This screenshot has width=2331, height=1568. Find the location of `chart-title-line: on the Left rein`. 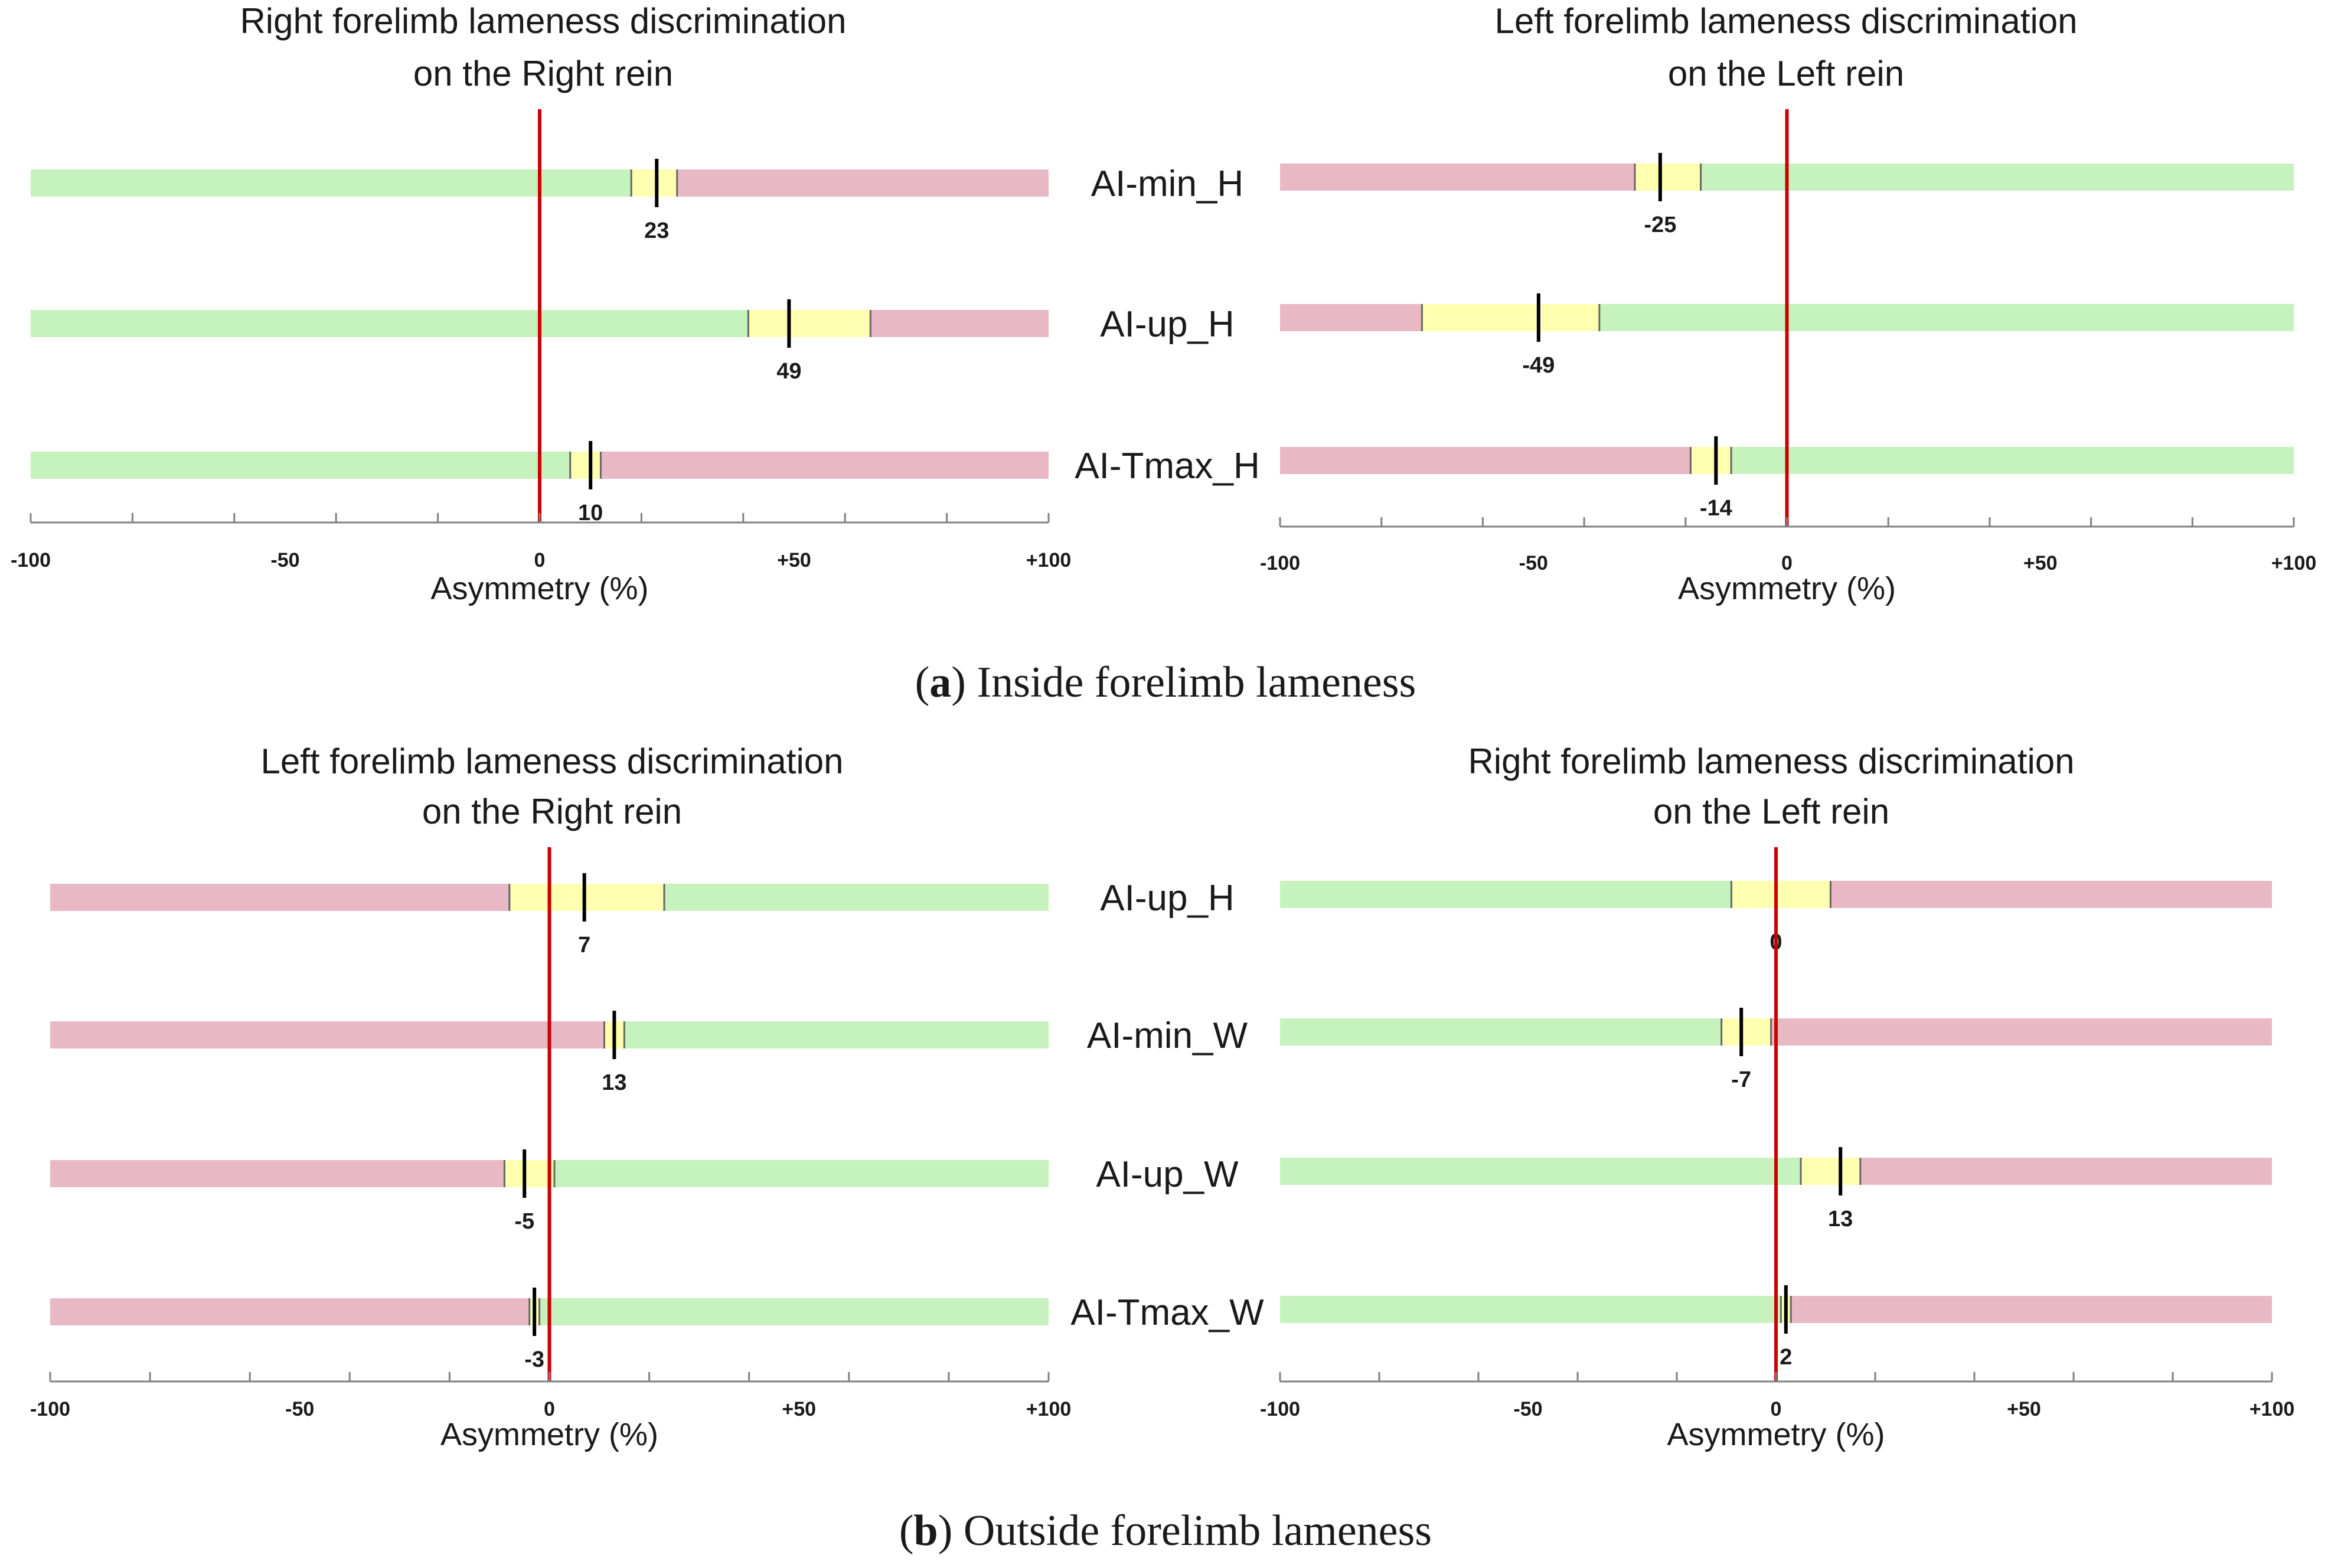

chart-title-line: on the Left rein is located at coordinates (1771, 811).